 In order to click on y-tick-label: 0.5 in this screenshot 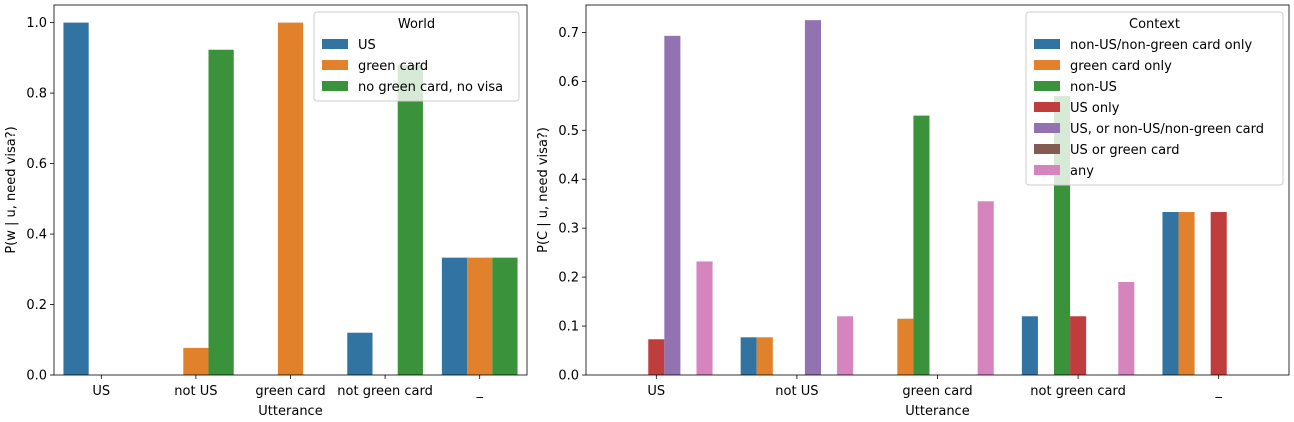, I will do `click(568, 131)`.